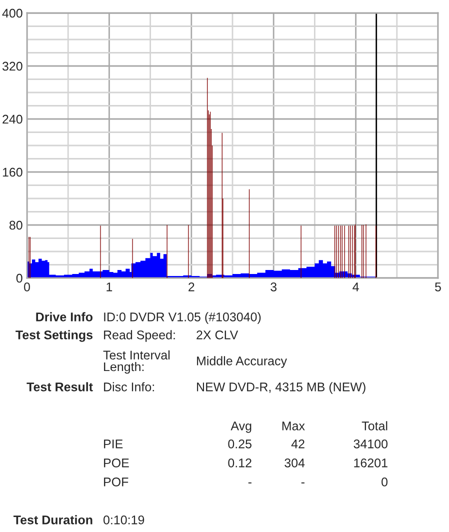  What do you see at coordinates (217, 335) in the screenshot?
I see `text: 2X CLV` at bounding box center [217, 335].